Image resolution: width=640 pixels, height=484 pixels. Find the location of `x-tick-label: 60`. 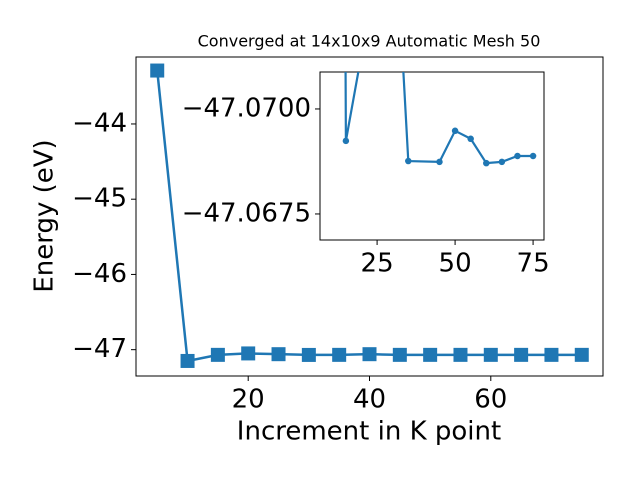

x-tick-label: 60 is located at coordinates (490, 400).